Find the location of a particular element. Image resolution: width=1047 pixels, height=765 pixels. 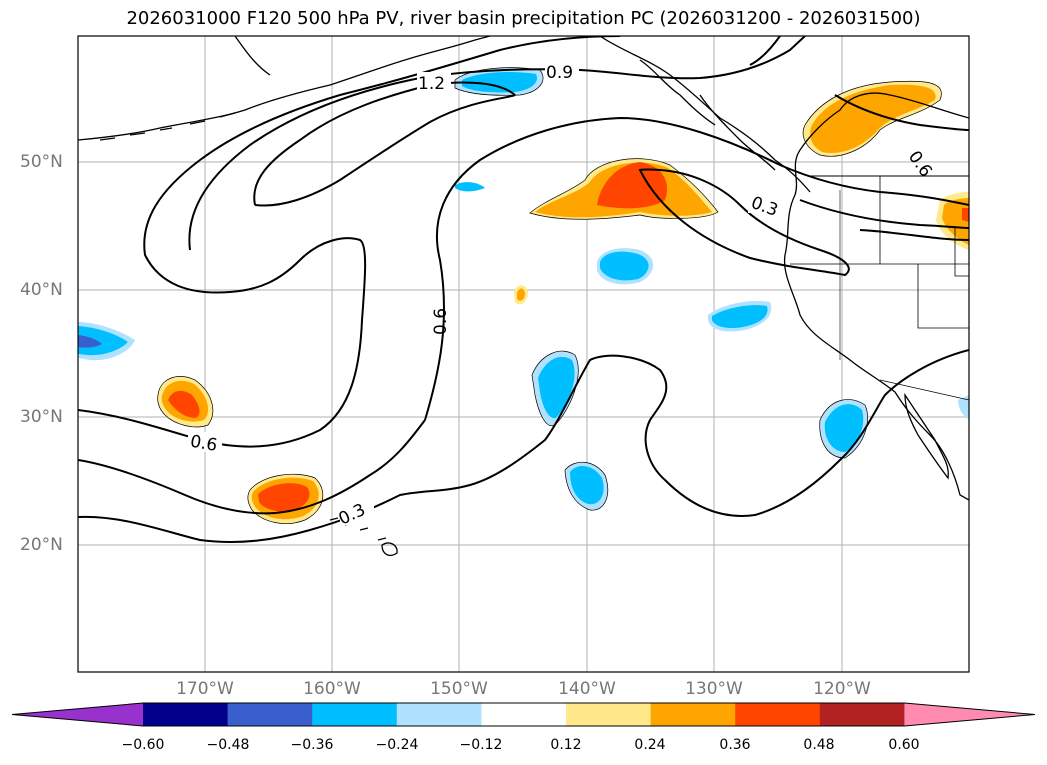

colorbar-tick: −0.24 is located at coordinates (397, 745).